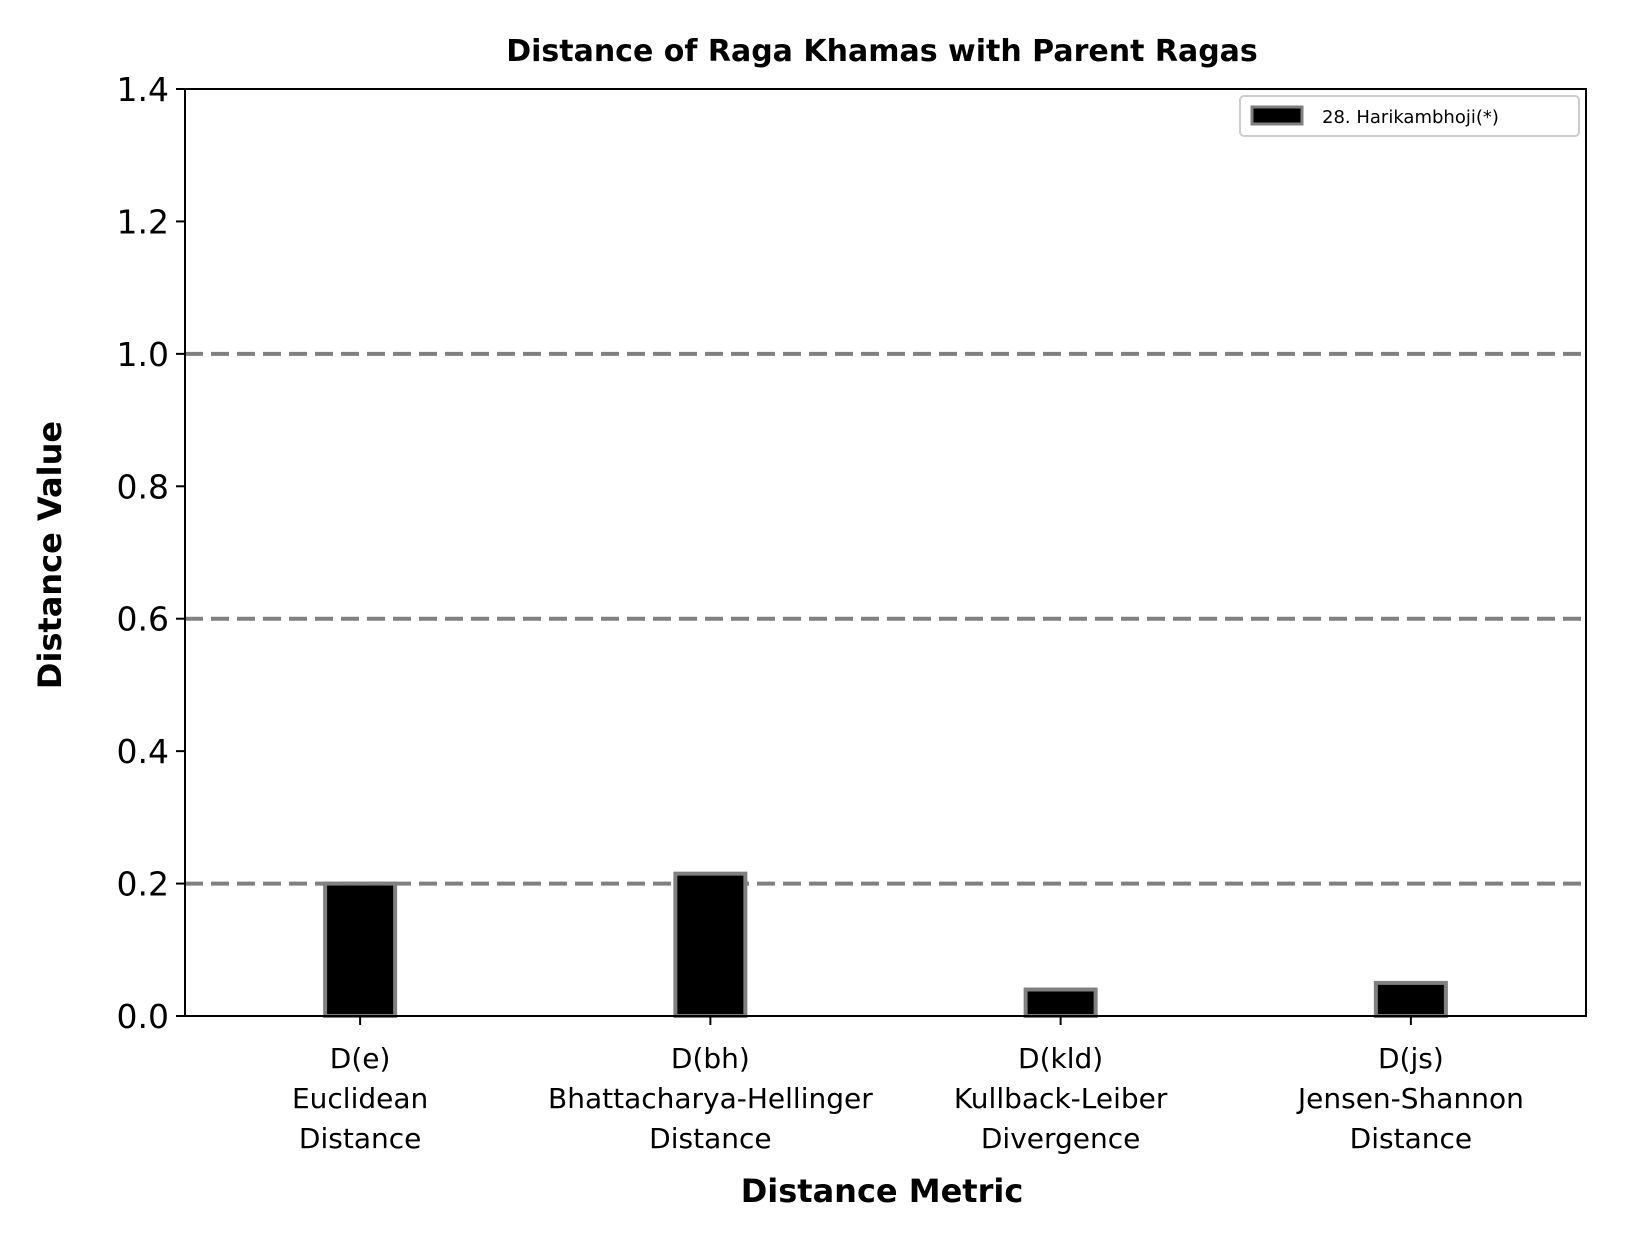  Describe the element at coordinates (1410, 1098) in the screenshot. I see `x-tick-label: Jensen-Shannon` at that location.